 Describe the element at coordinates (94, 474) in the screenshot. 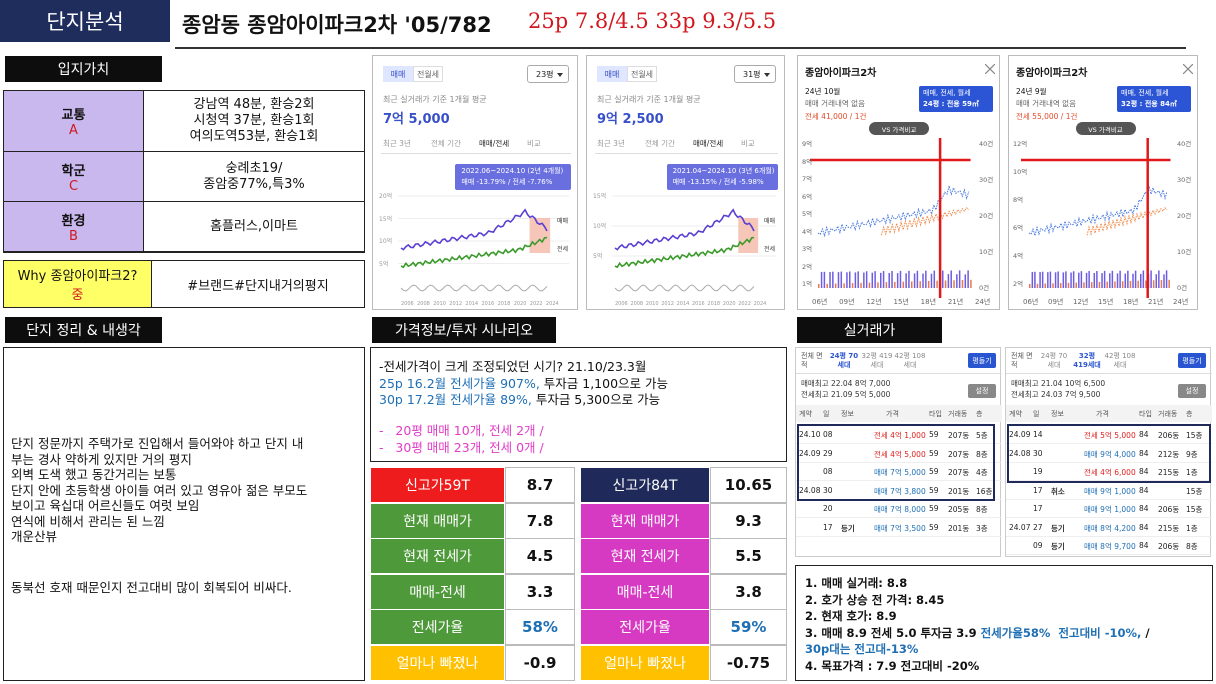

I see `review-line: 외벽 도색 했고 동간거리는 보통` at that location.